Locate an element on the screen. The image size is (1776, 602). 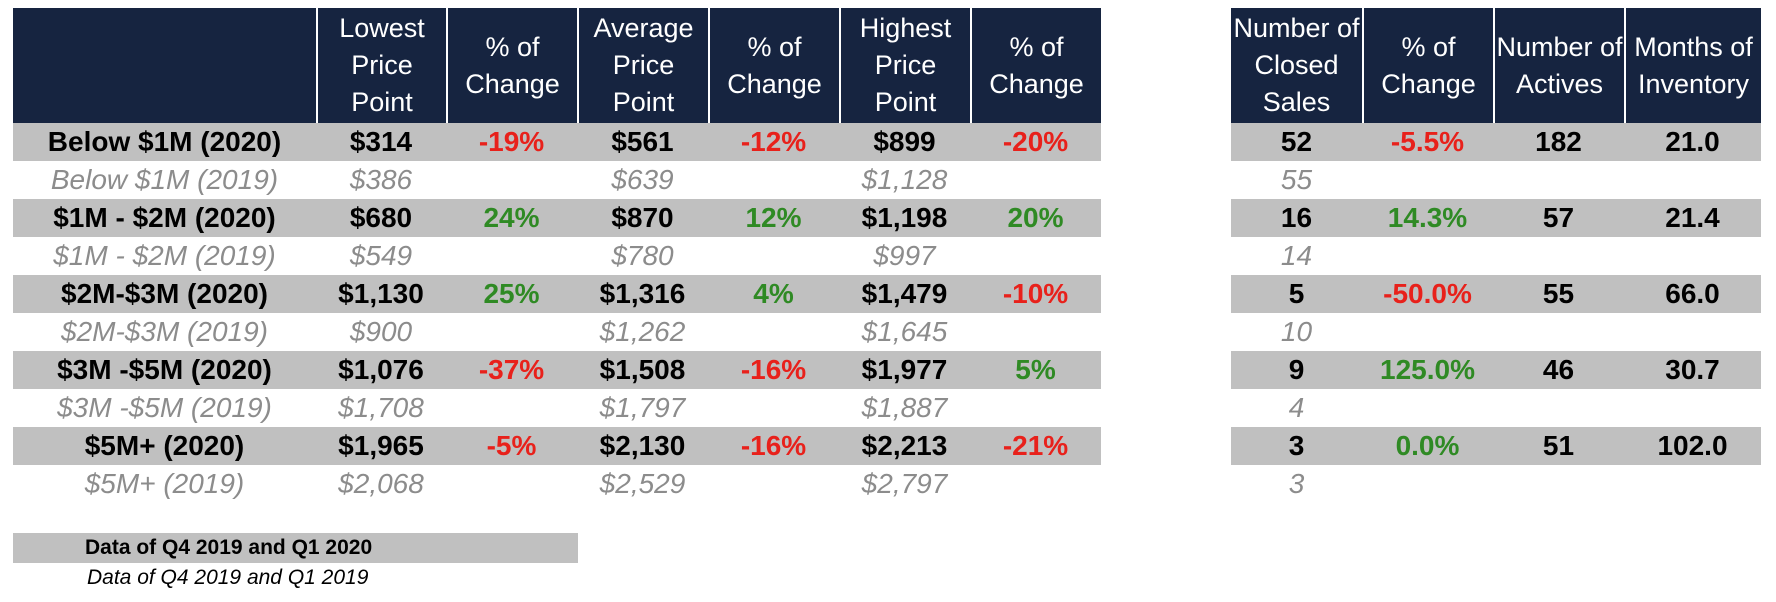
lowest-price: $386 is located at coordinates (381, 180).